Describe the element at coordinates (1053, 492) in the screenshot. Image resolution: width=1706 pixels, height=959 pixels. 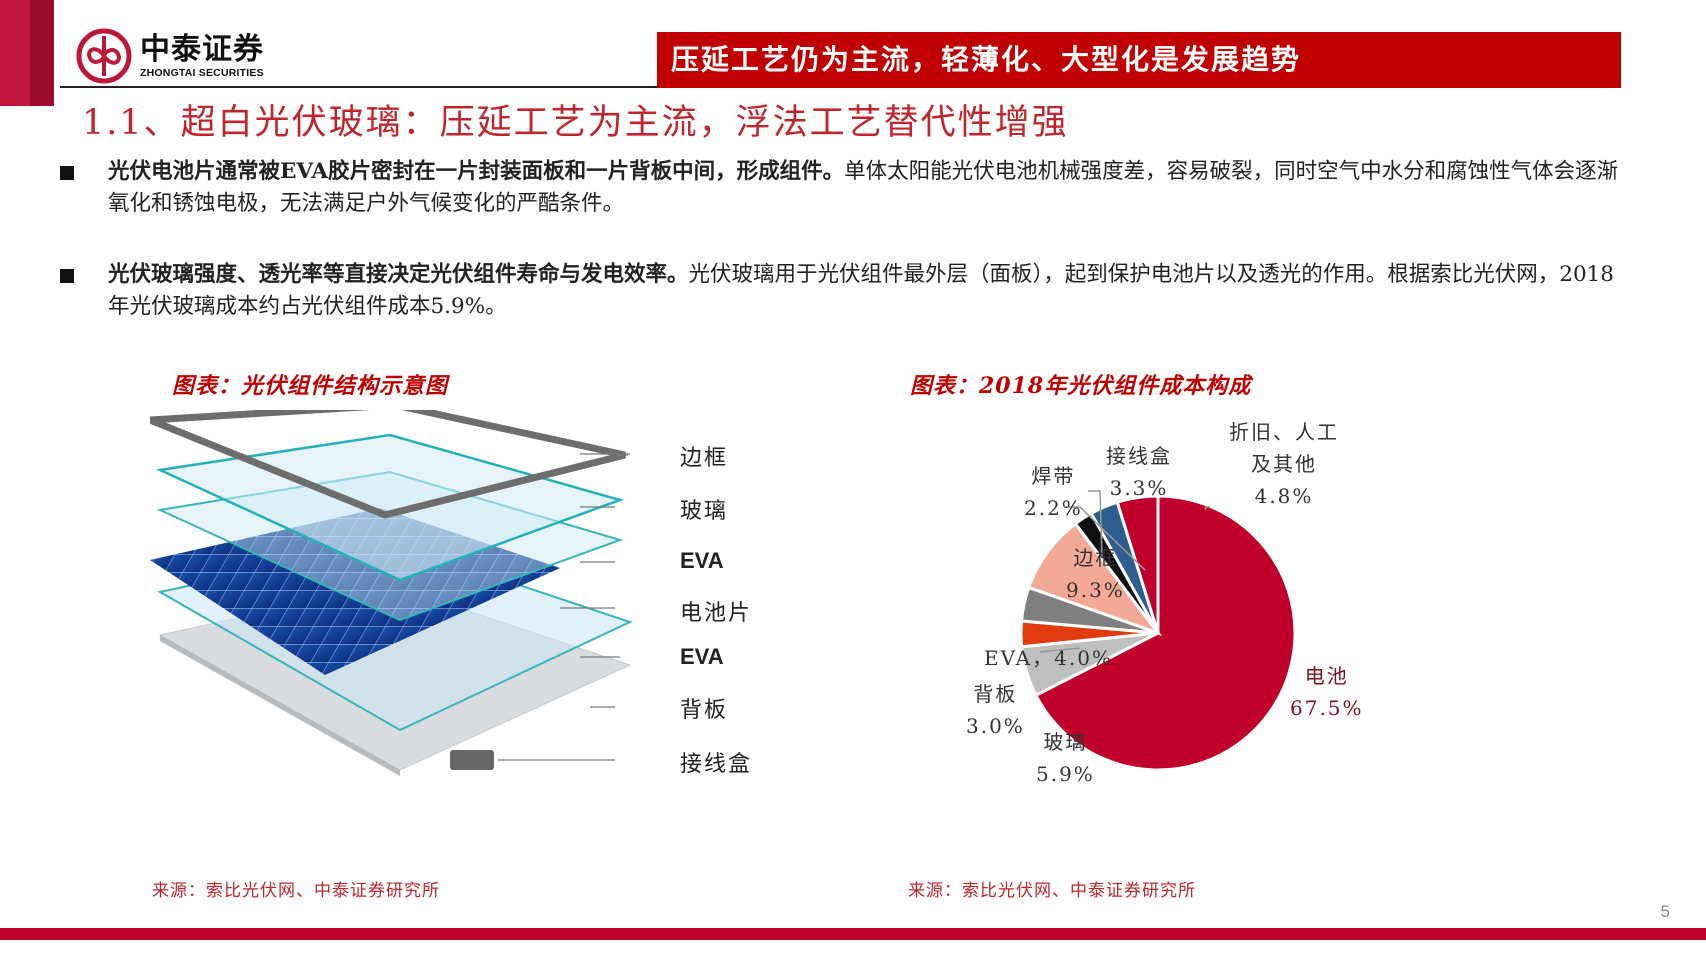
I see `pie-label-ribbon: 焊带 2.2%` at that location.